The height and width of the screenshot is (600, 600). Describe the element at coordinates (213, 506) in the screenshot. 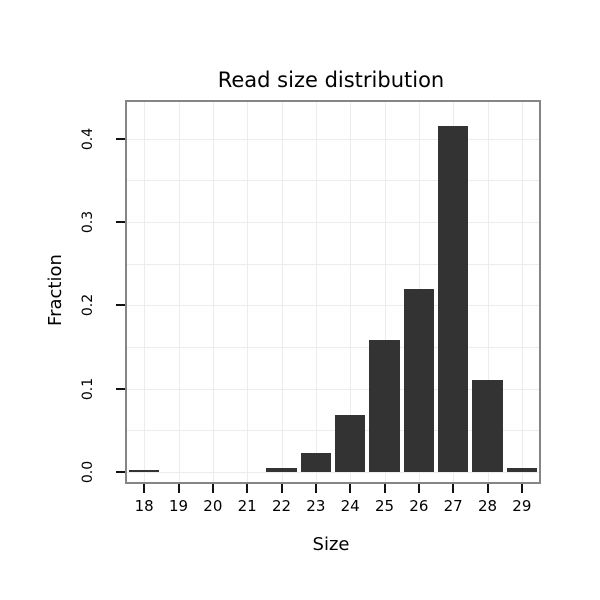

I see `x-tick-label-20: 20` at that location.